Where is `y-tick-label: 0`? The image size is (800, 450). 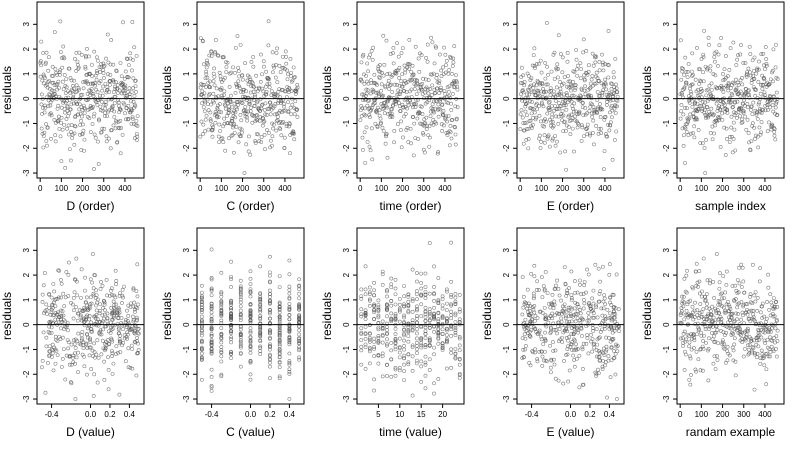
y-tick-label: 0 is located at coordinates (346, 98).